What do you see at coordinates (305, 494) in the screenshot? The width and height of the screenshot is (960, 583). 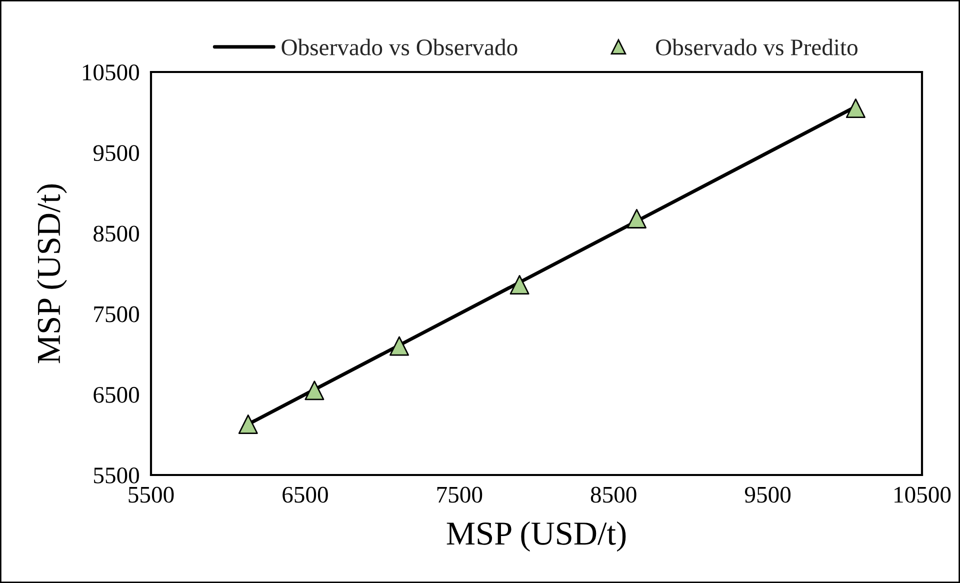 I see `x-tick-label: 6500` at bounding box center [305, 494].